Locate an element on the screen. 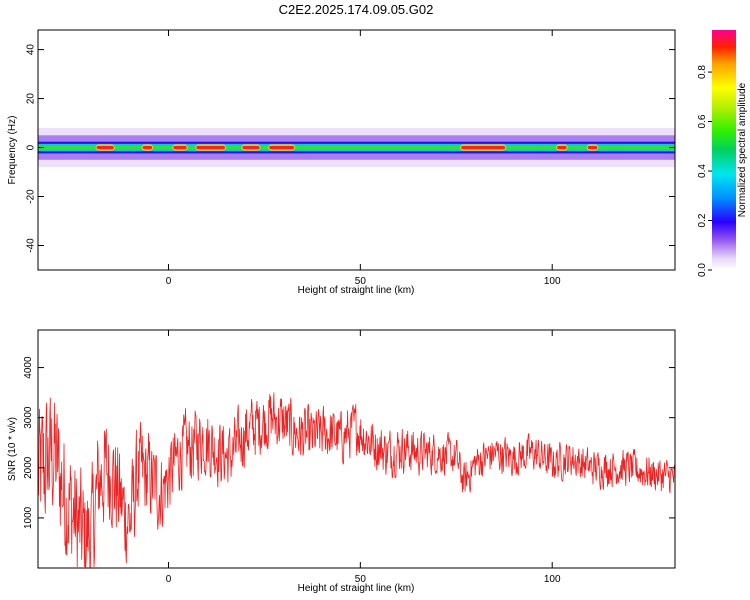 This screenshot has width=750, height=600. spectrogram-ylabel: Frequency (Hz) is located at coordinates (12, 150).